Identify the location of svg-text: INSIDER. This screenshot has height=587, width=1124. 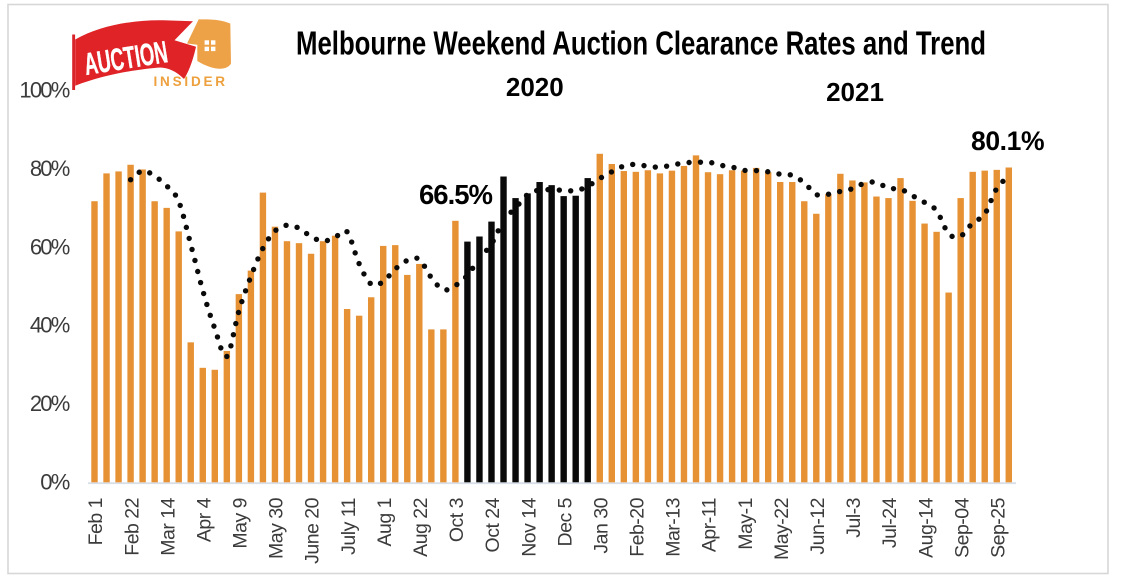
(191, 81).